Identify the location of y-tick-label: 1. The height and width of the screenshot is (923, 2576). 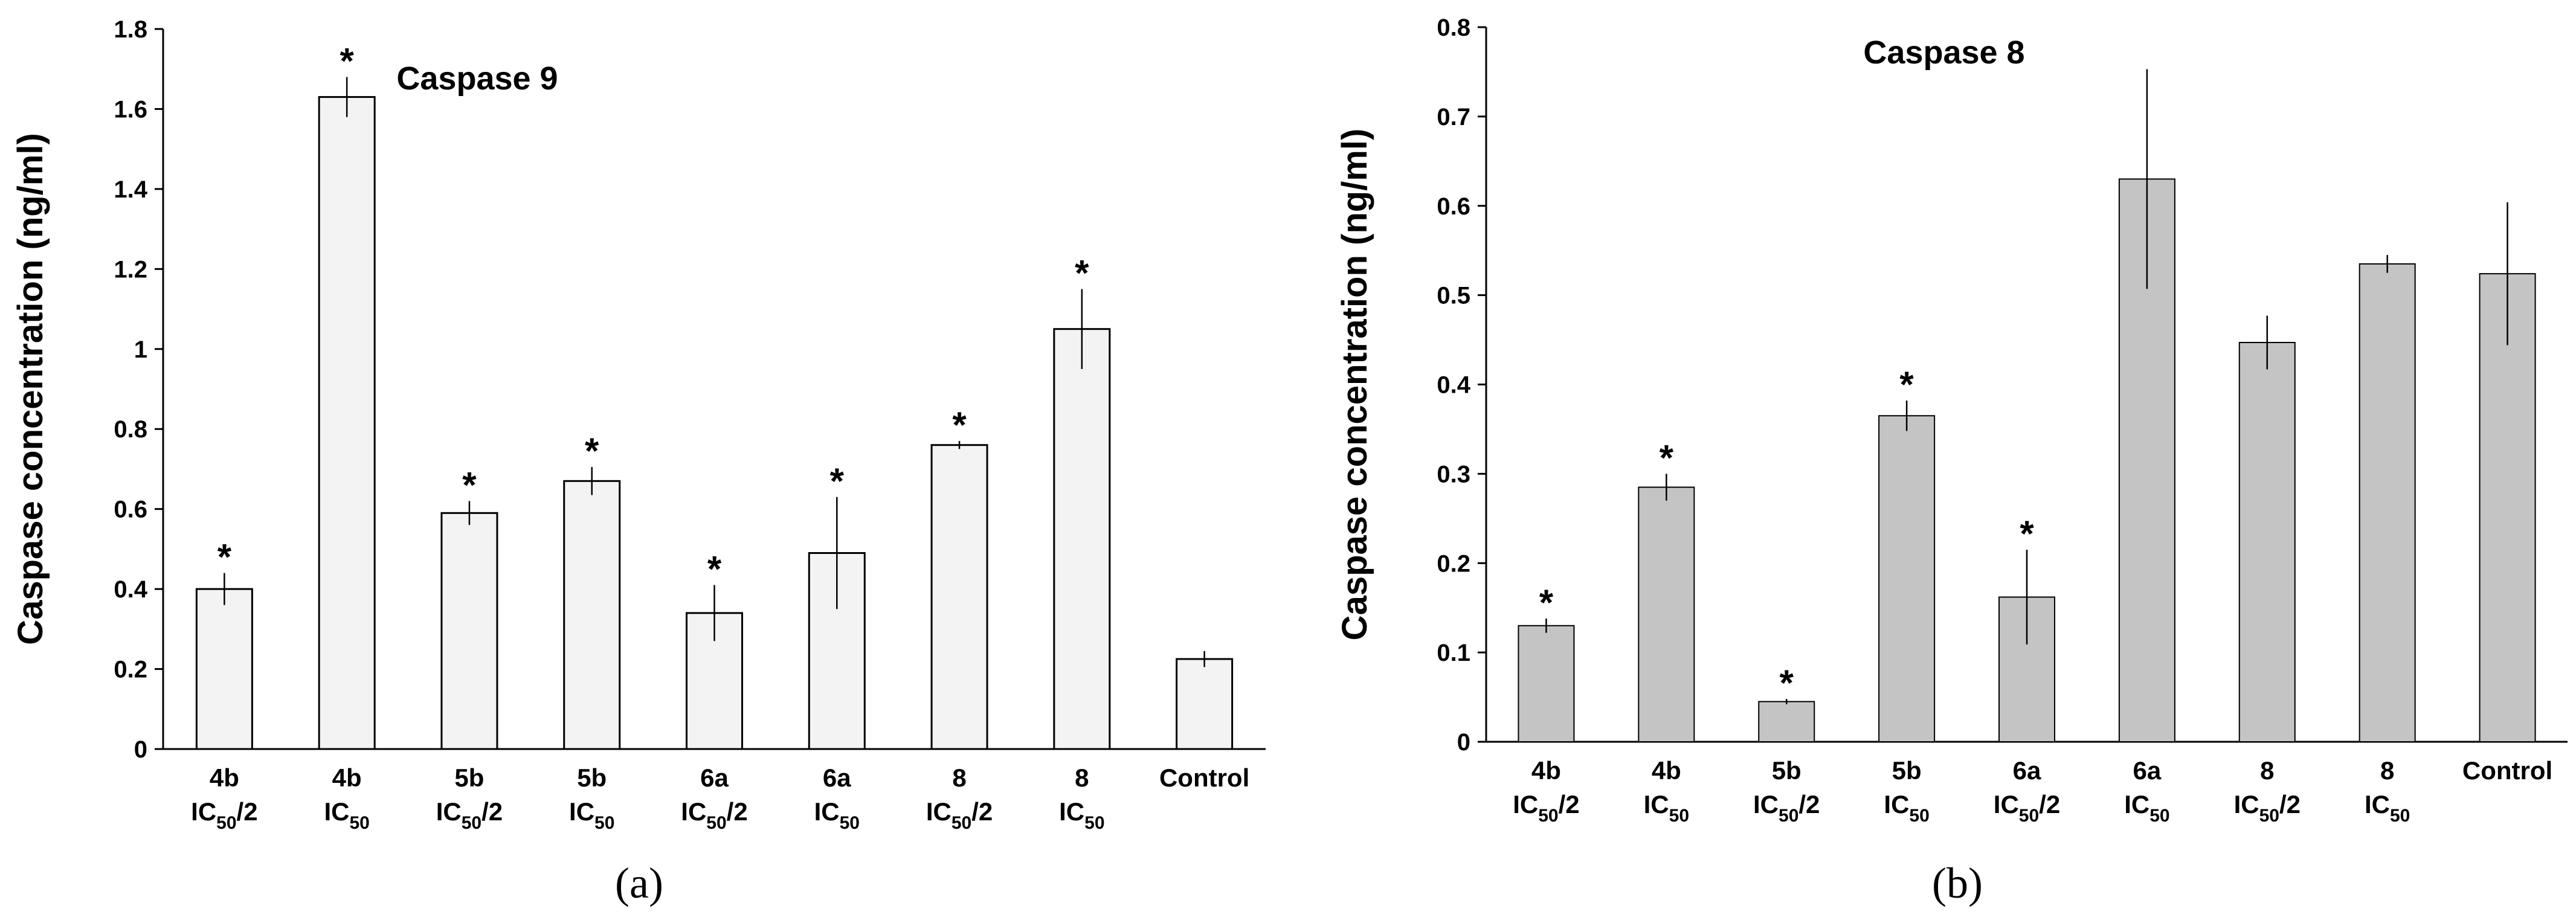
(140, 349).